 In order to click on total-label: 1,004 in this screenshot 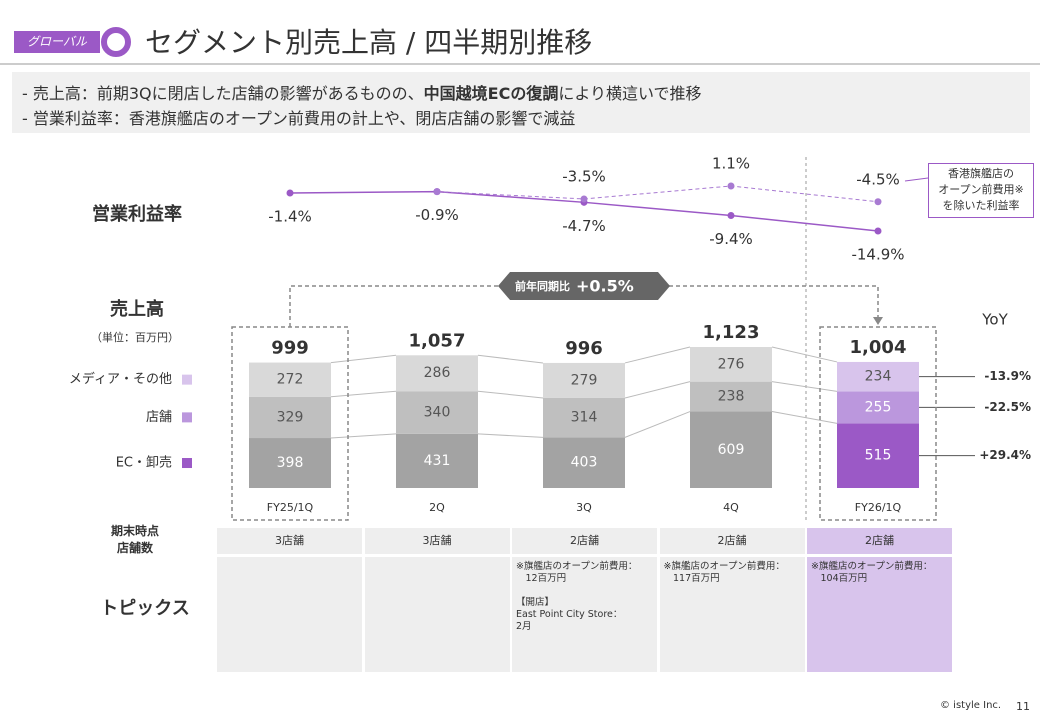, I will do `click(878, 347)`.